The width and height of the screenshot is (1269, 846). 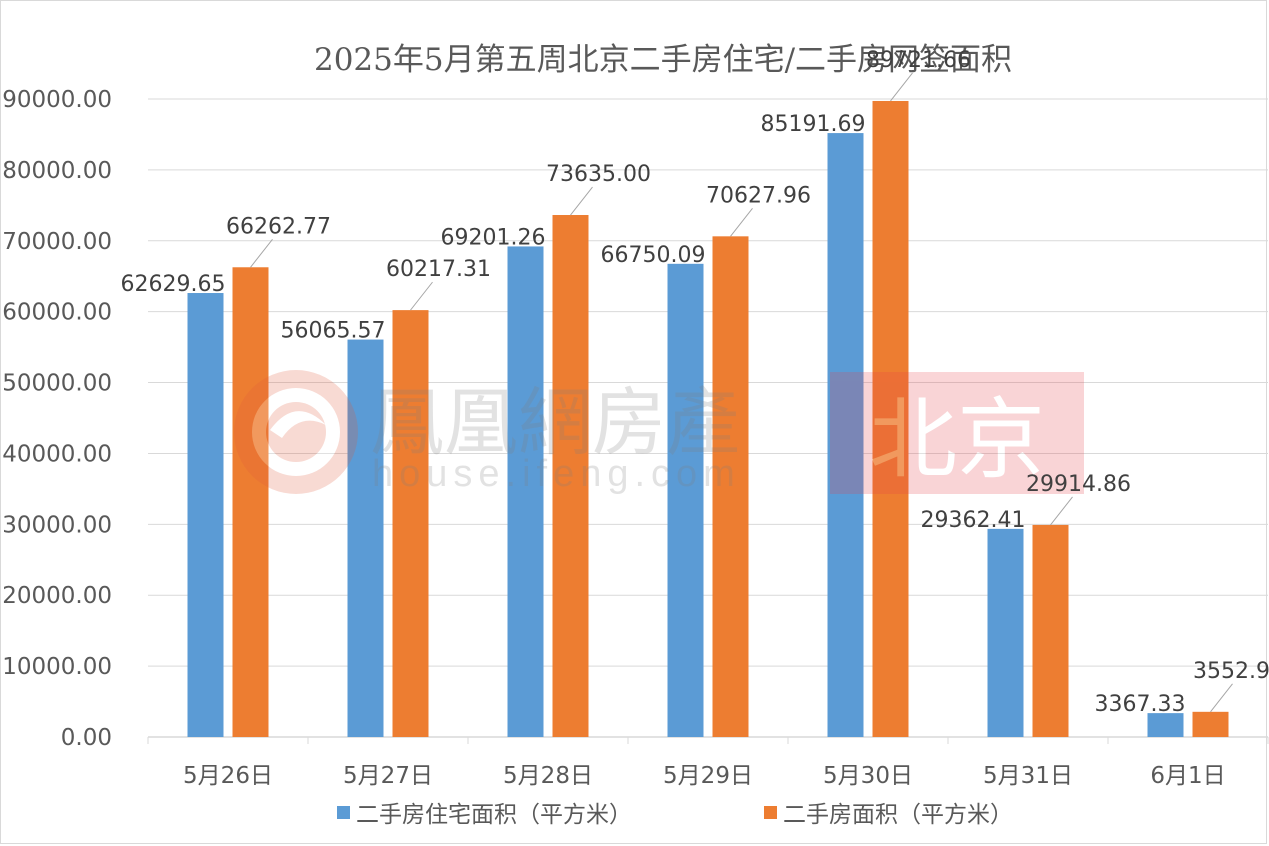 I want to click on x-tick-label: 5月30日, so click(x=868, y=776).